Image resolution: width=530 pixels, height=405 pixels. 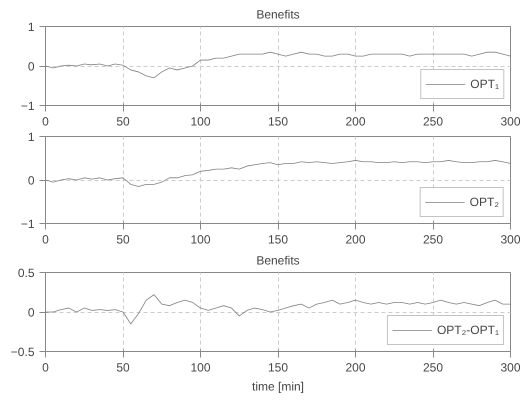 What do you see at coordinates (484, 202) in the screenshot?
I see `legend-label: OPT₂` at bounding box center [484, 202].